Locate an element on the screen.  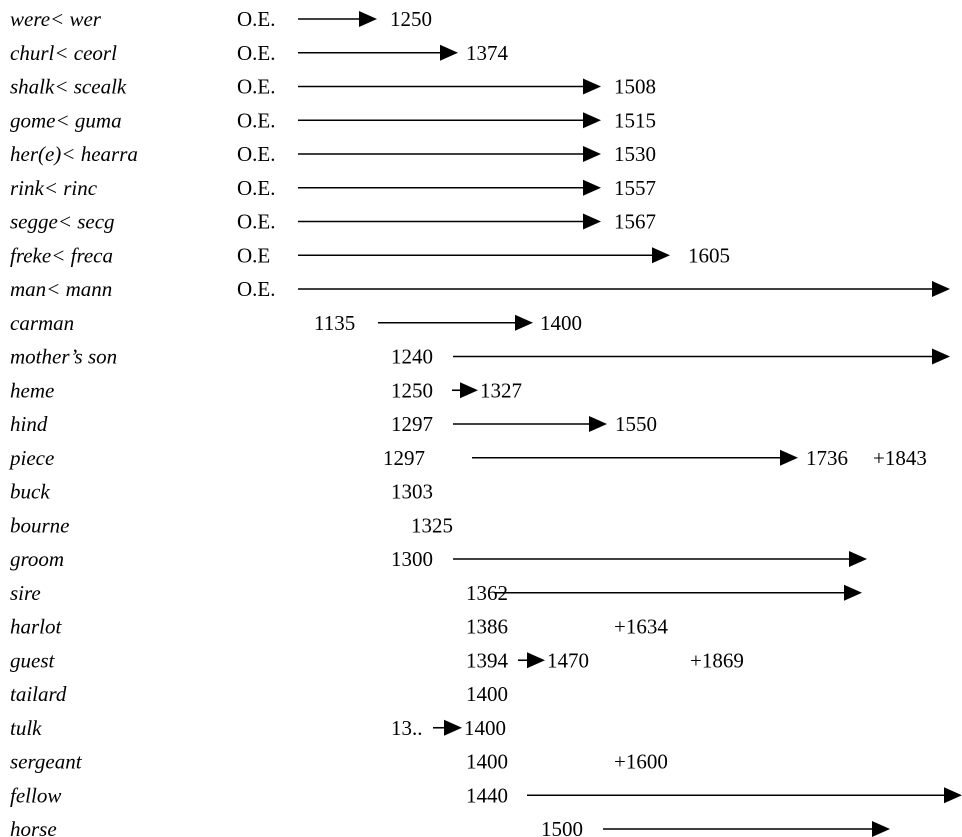
start-date: 1300 is located at coordinates (412, 559).